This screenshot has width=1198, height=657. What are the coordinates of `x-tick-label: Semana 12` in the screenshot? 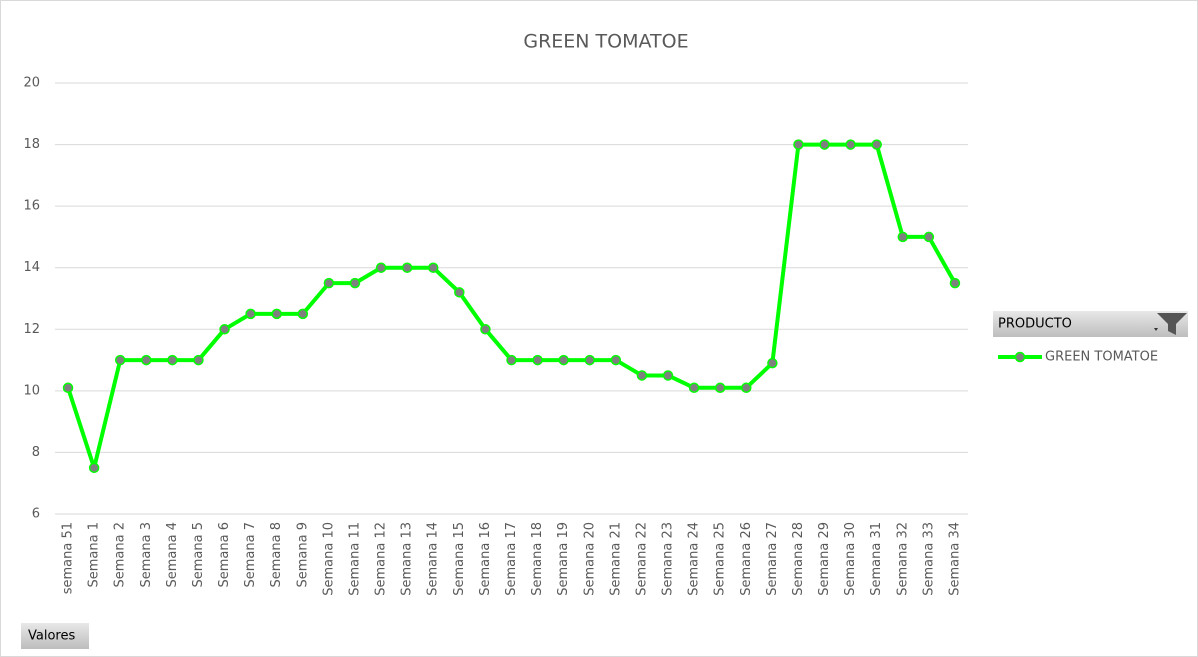 It's located at (381, 559).